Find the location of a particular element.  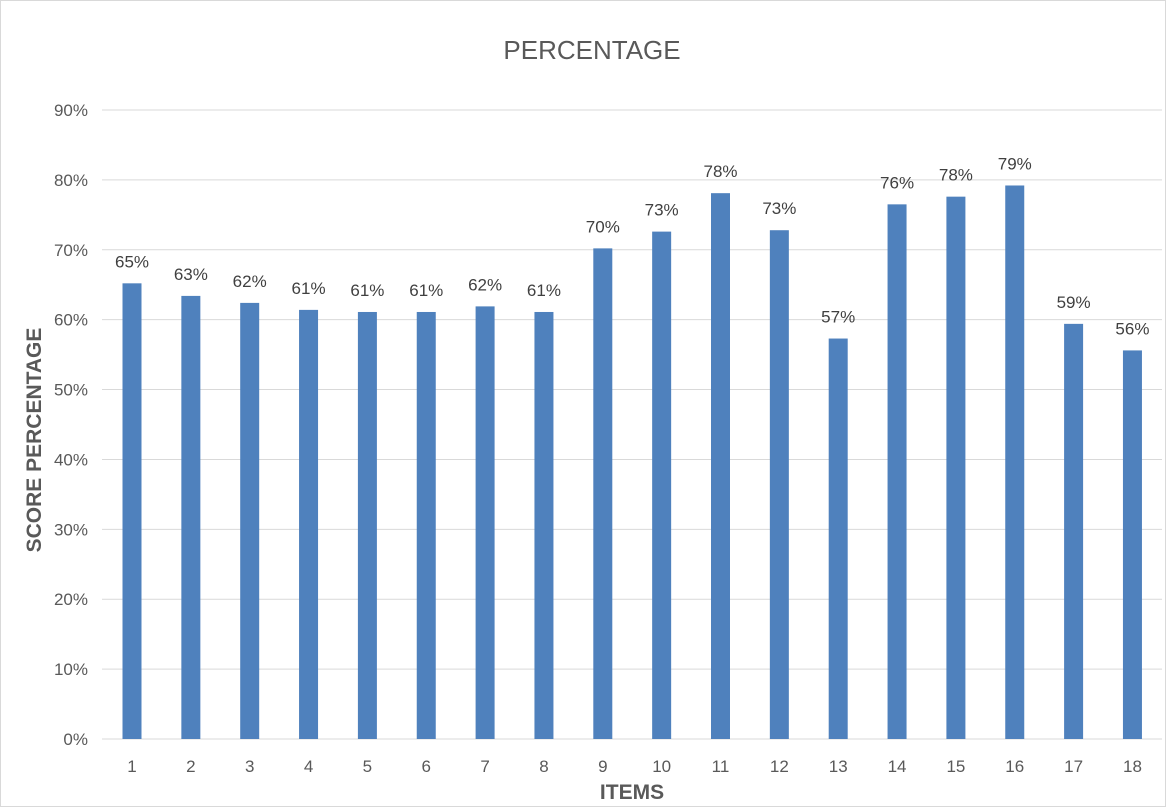

x-tick-label: 2 is located at coordinates (190, 766).